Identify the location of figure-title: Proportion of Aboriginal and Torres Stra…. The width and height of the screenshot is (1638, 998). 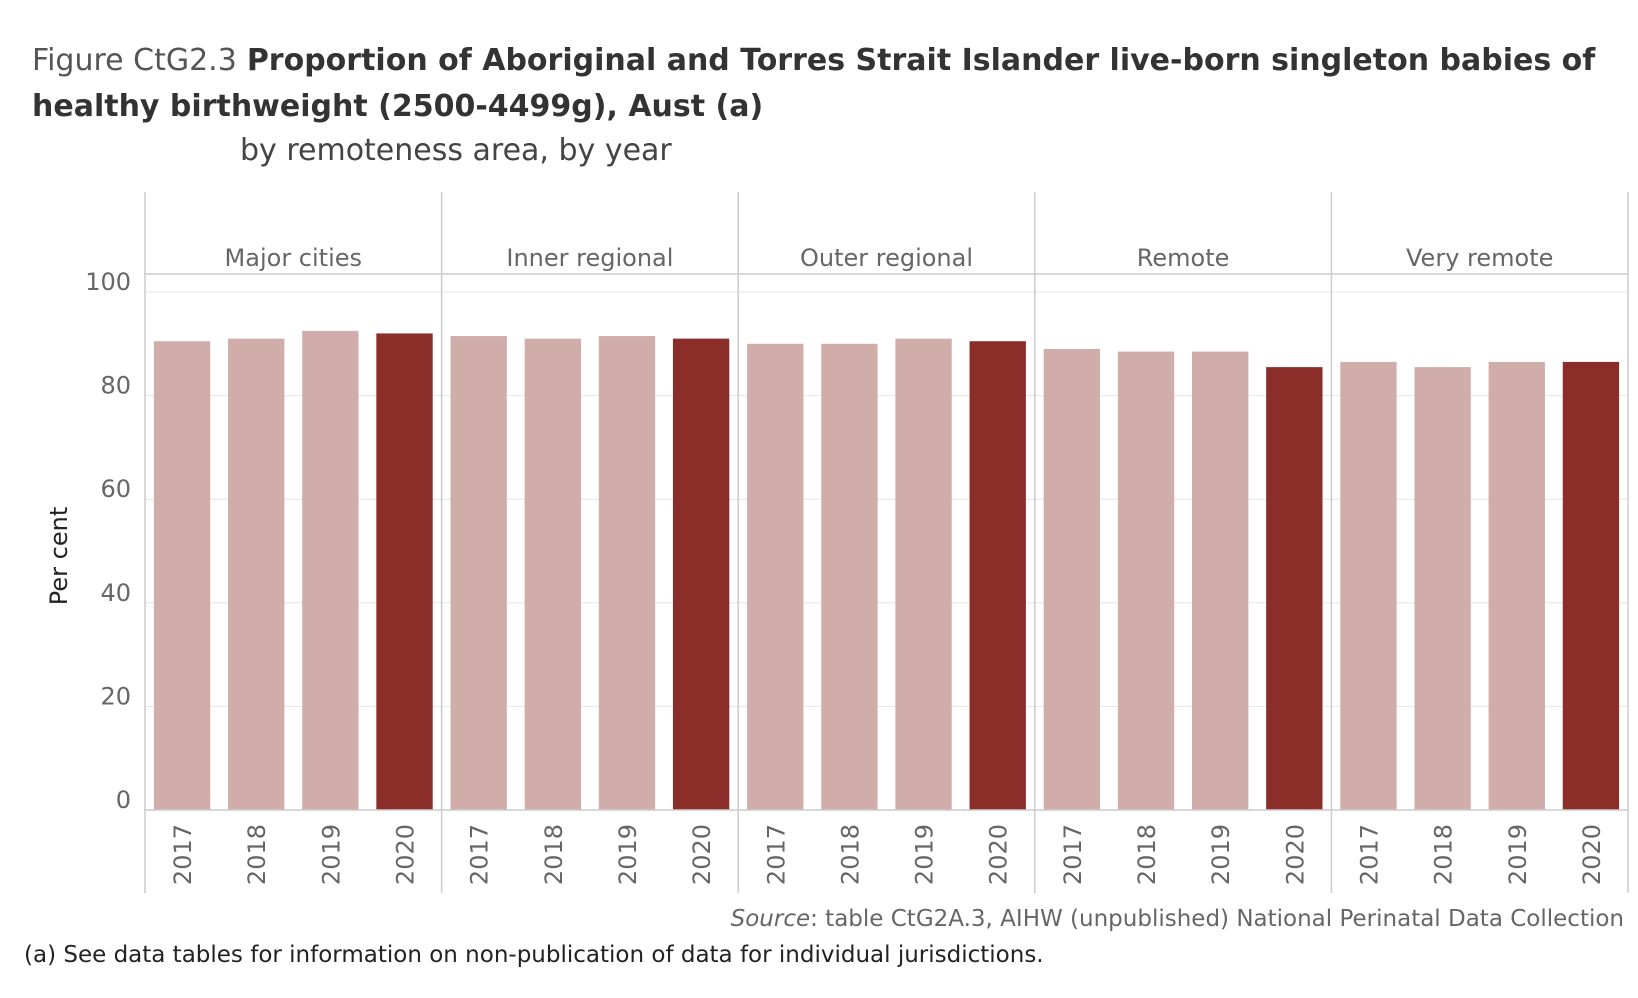
(814, 83).